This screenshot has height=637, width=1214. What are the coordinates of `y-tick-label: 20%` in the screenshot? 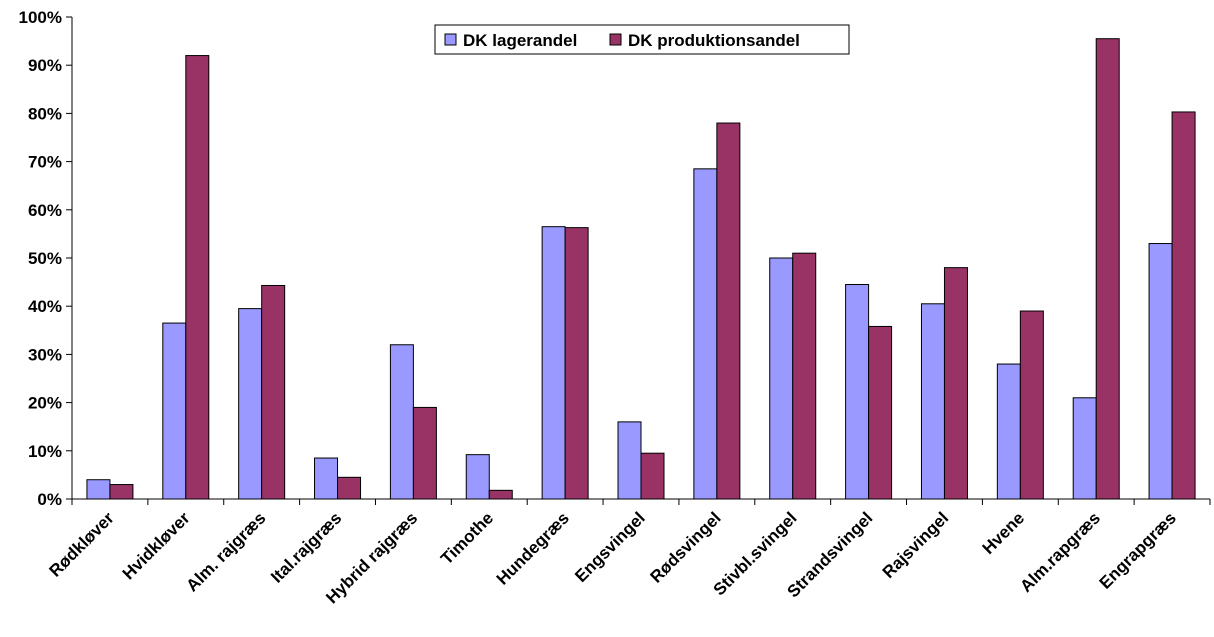 It's located at (45, 403).